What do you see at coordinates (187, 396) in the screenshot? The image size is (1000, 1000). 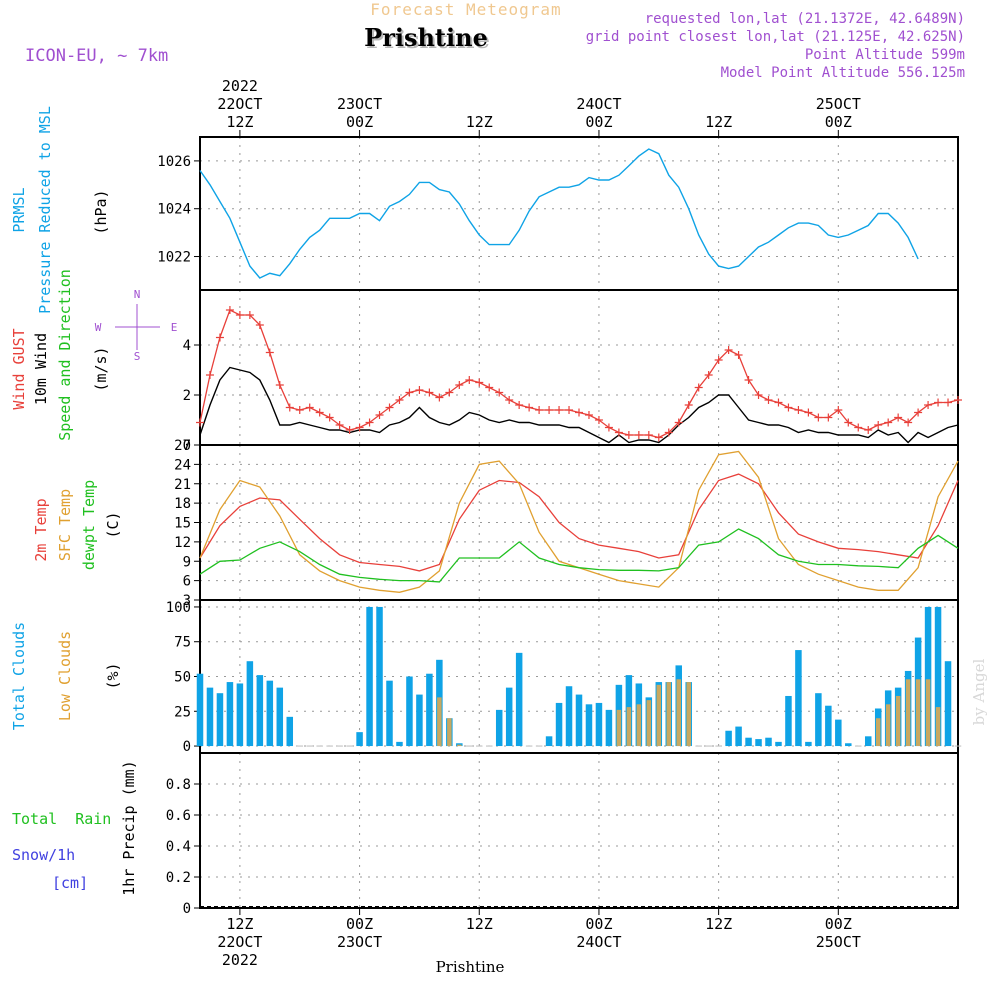 I see `y-tick-label: 2` at bounding box center [187, 396].